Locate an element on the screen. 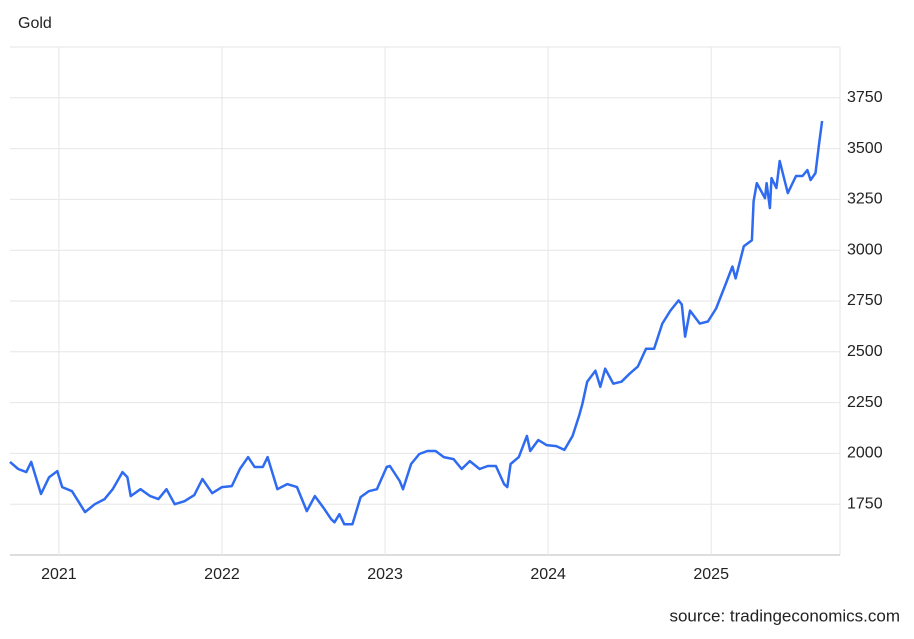  y-tick-label: 3250 is located at coordinates (865, 199).